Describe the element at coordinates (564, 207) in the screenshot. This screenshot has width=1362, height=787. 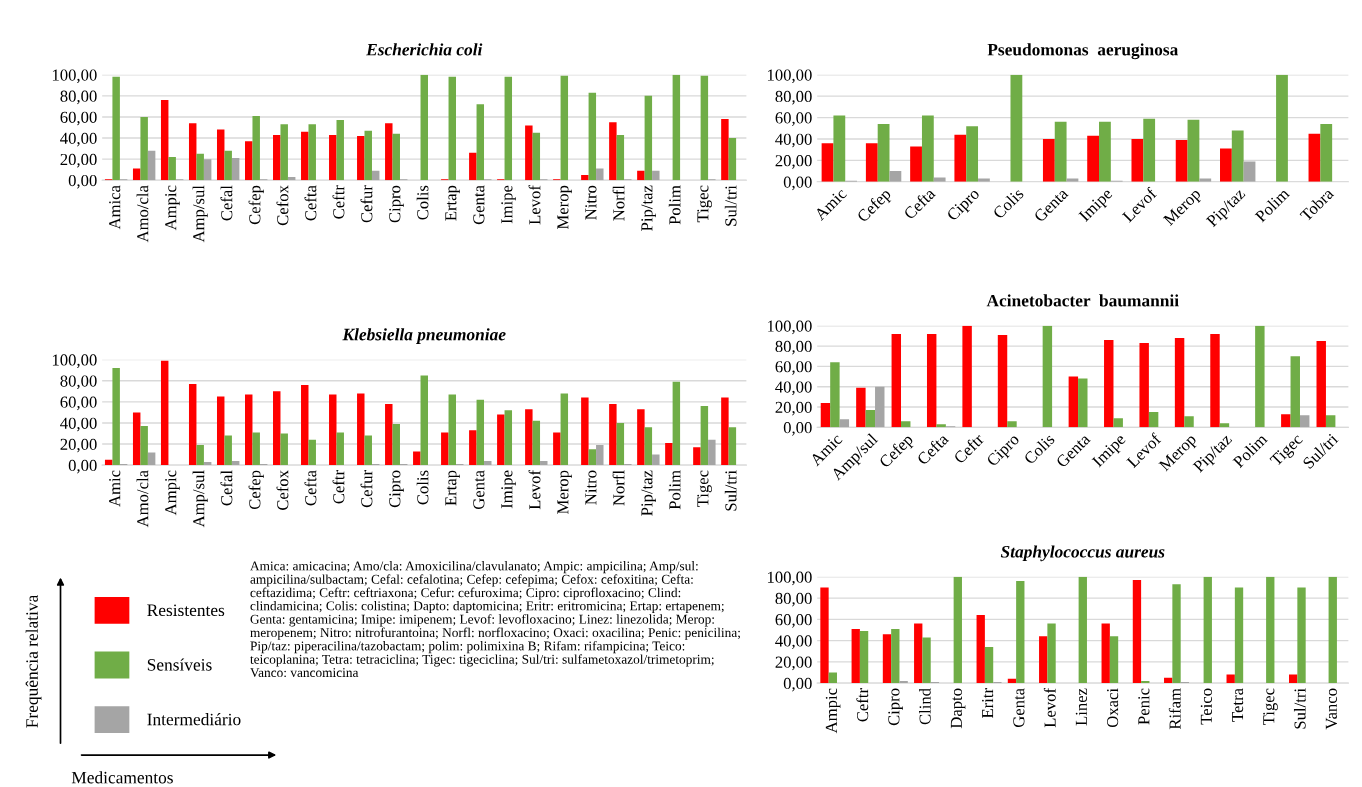
I see `x-tick-label: Merop` at that location.